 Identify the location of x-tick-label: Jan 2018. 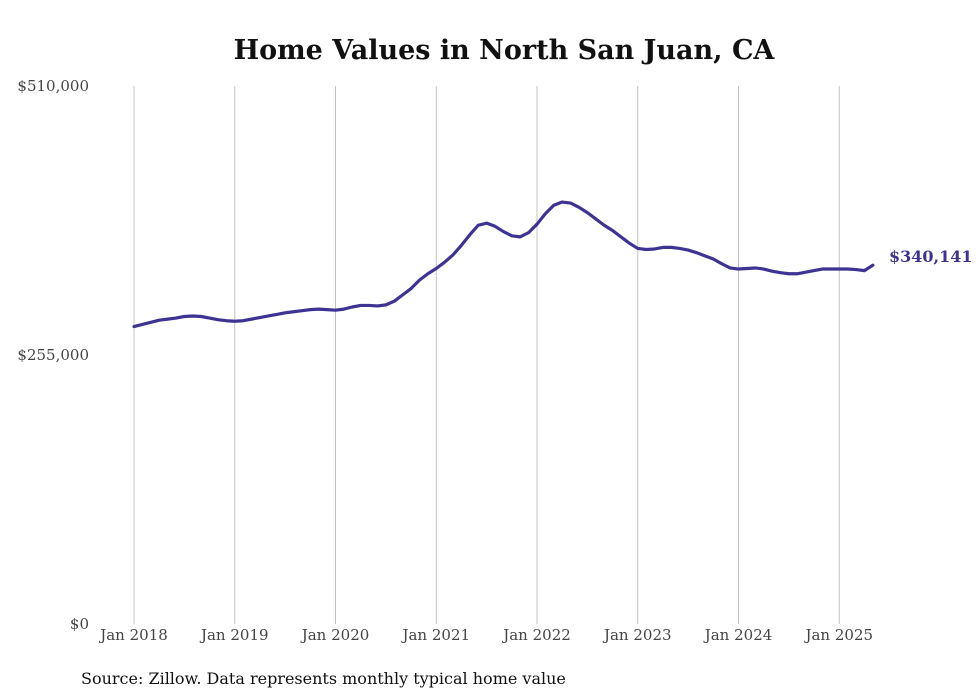
(133, 635).